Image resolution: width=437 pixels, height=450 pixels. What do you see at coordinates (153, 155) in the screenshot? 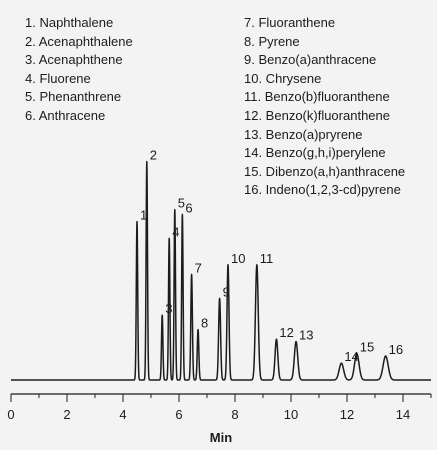
I see `peak-label: 2` at bounding box center [153, 155].